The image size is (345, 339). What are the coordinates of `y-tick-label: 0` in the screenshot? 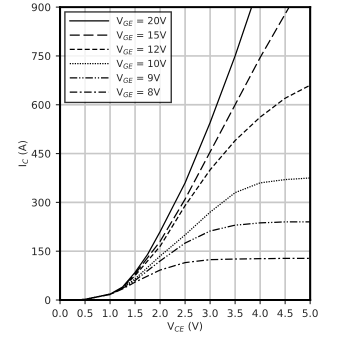 It's located at (47, 300).